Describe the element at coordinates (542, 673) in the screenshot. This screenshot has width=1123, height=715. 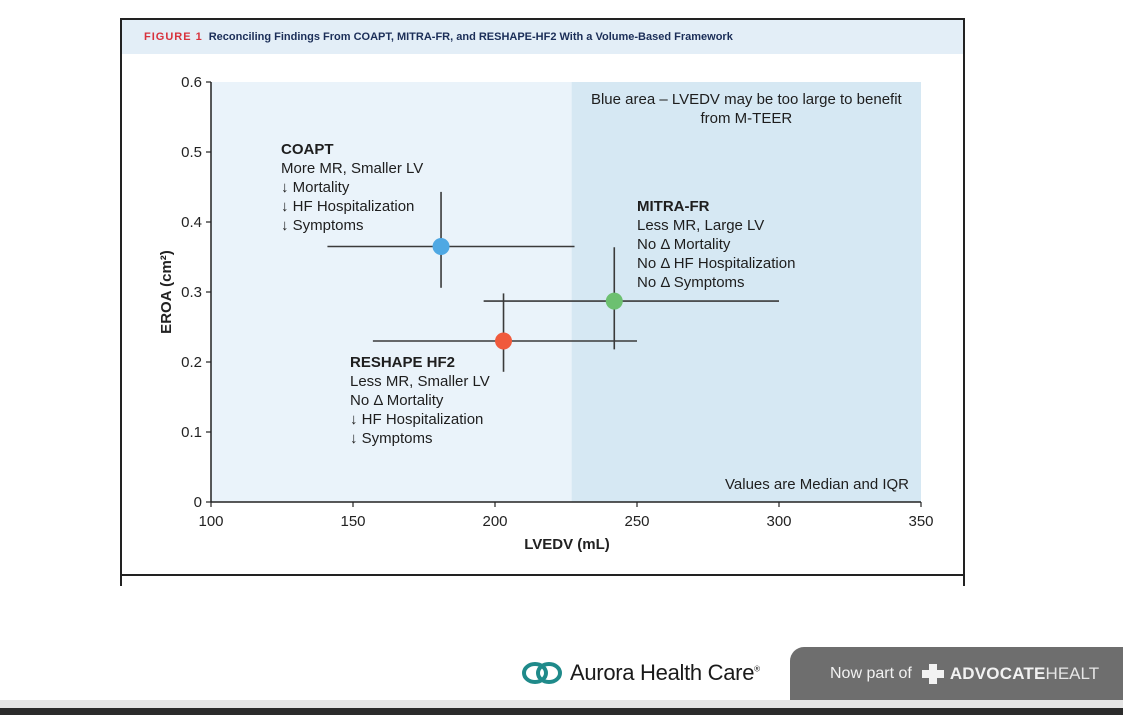
I see `aurora-mark-icon` at that location.